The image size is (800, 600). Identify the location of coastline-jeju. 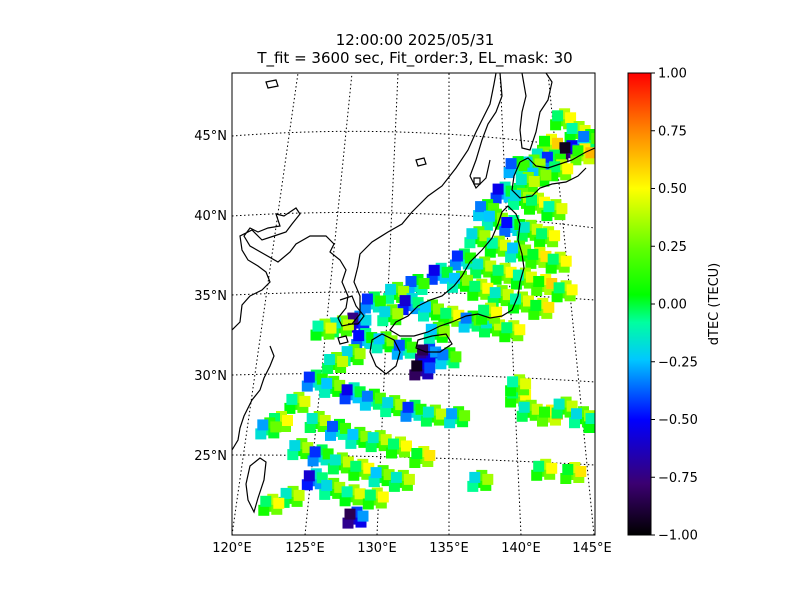
(343, 340).